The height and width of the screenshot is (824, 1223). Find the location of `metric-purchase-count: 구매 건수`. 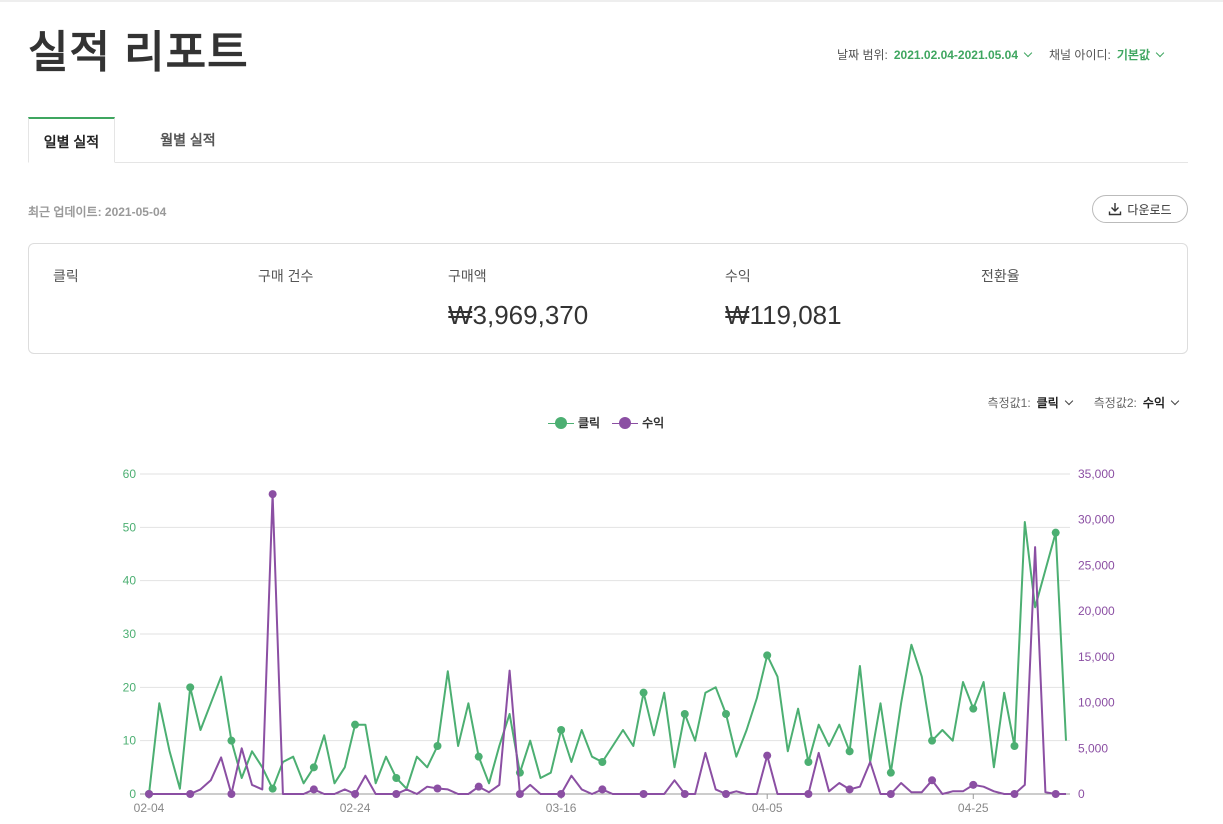

metric-purchase-count: 구매 건수 is located at coordinates (285, 283).